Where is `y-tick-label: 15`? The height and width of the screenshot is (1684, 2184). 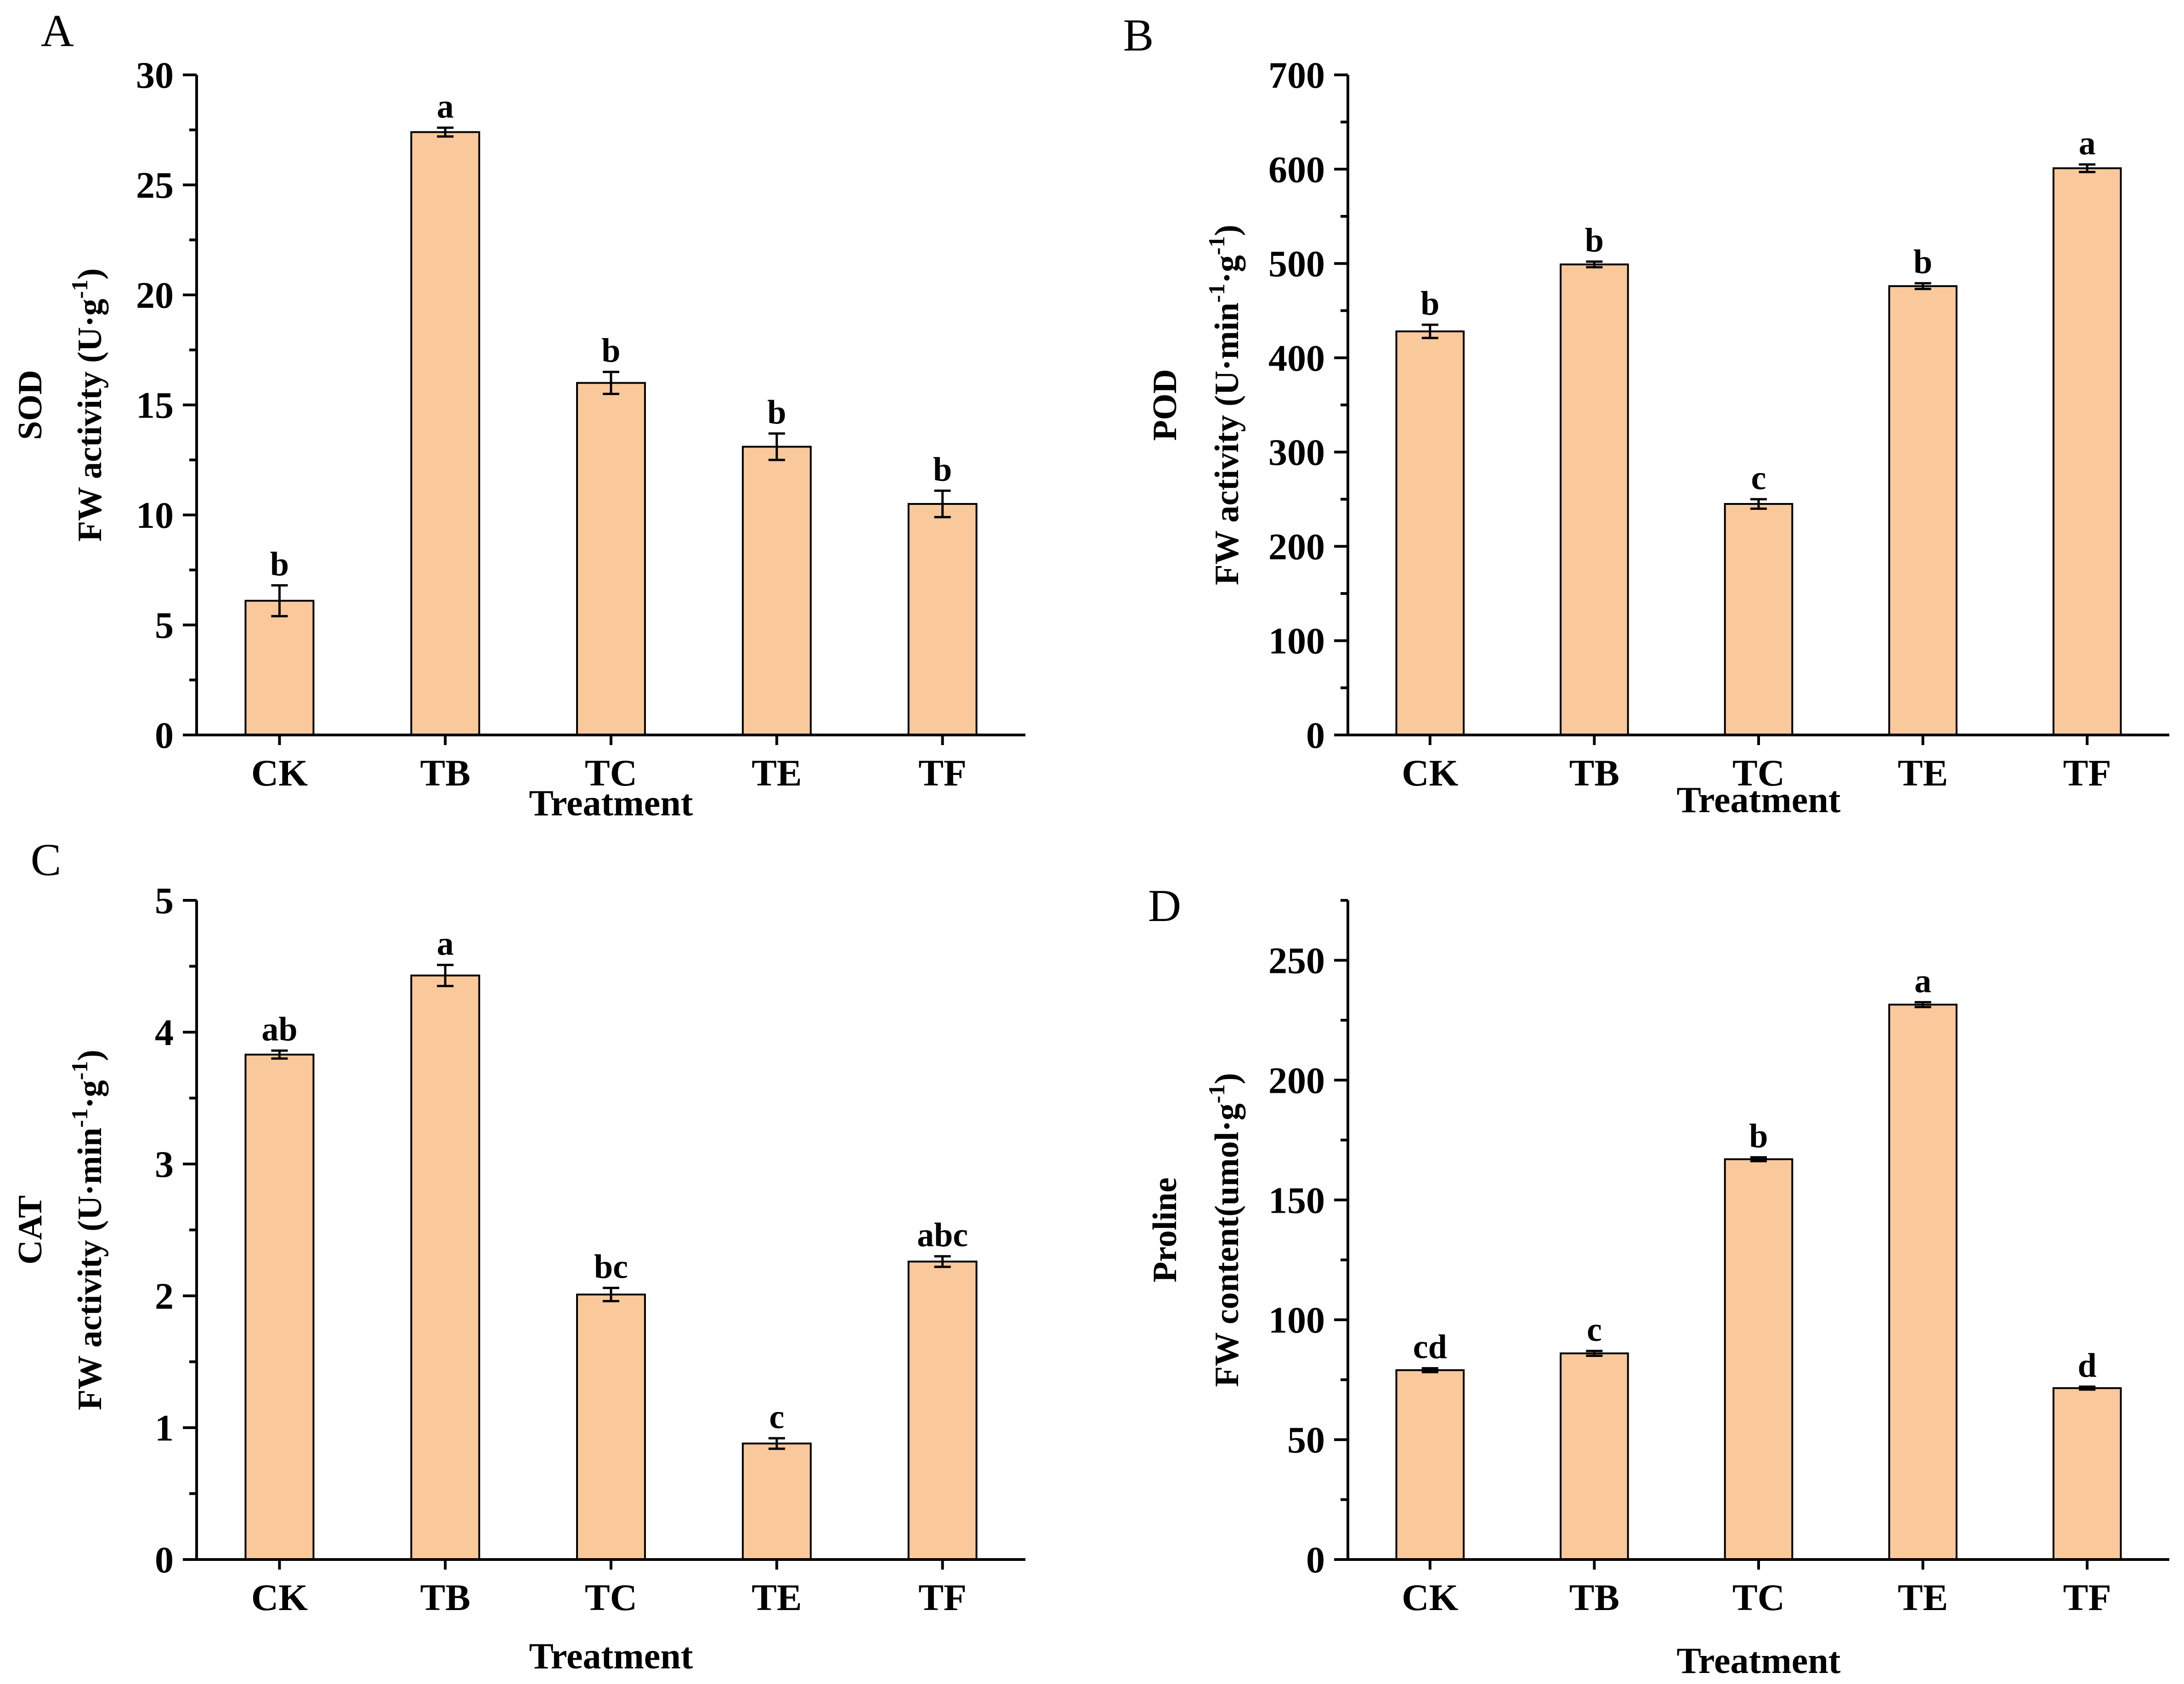
y-tick-label: 15 is located at coordinates (155, 405).